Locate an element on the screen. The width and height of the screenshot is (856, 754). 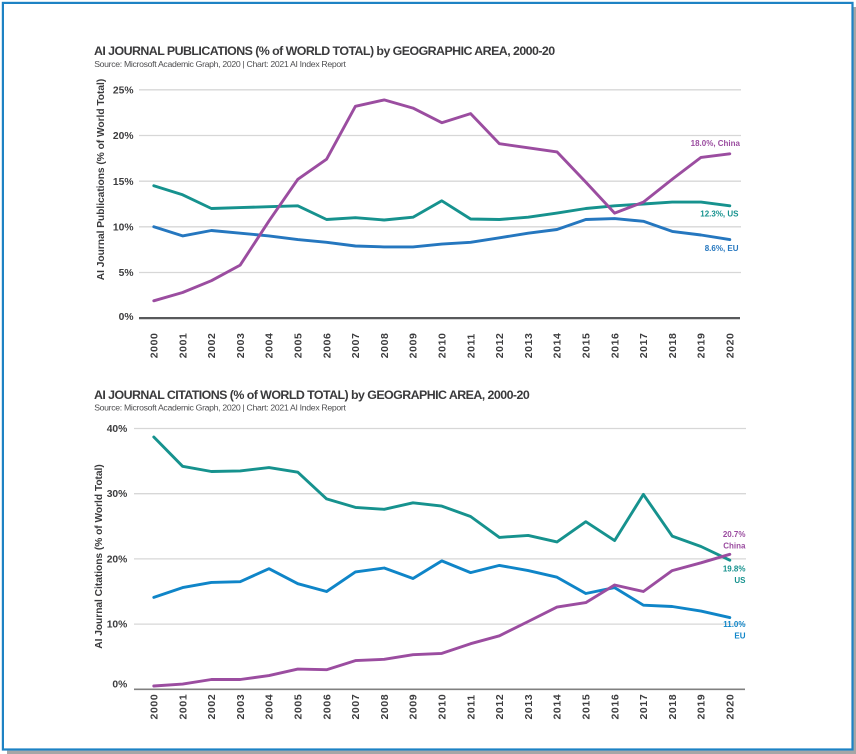
svg-text: 25% is located at coordinates (123, 90).